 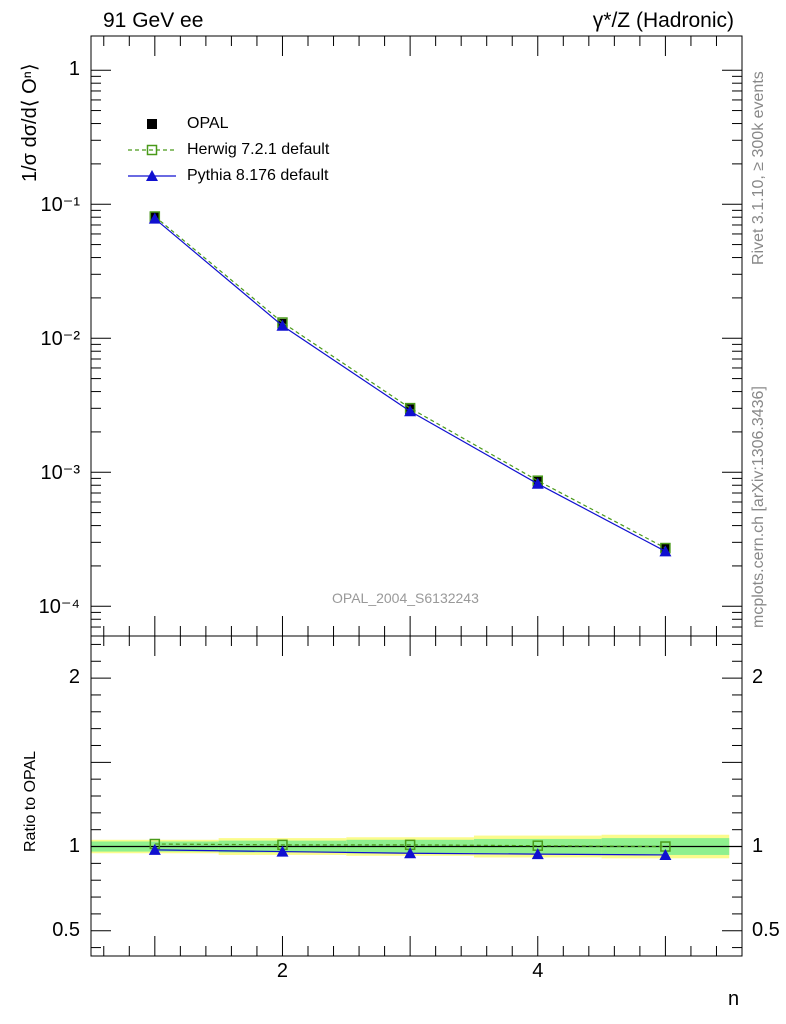 I want to click on ratio-y-tick-label: 0.5, so click(x=66, y=929).